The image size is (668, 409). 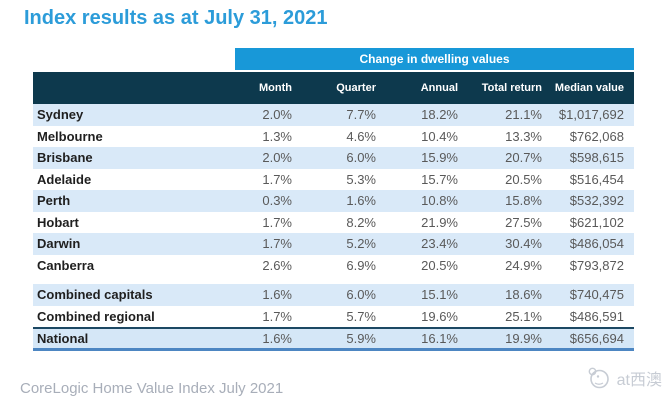 What do you see at coordinates (333, 339) in the screenshot?
I see `table-row: National 1.6% 5.9% 16.1% 19.9% $656,694` at bounding box center [333, 339].